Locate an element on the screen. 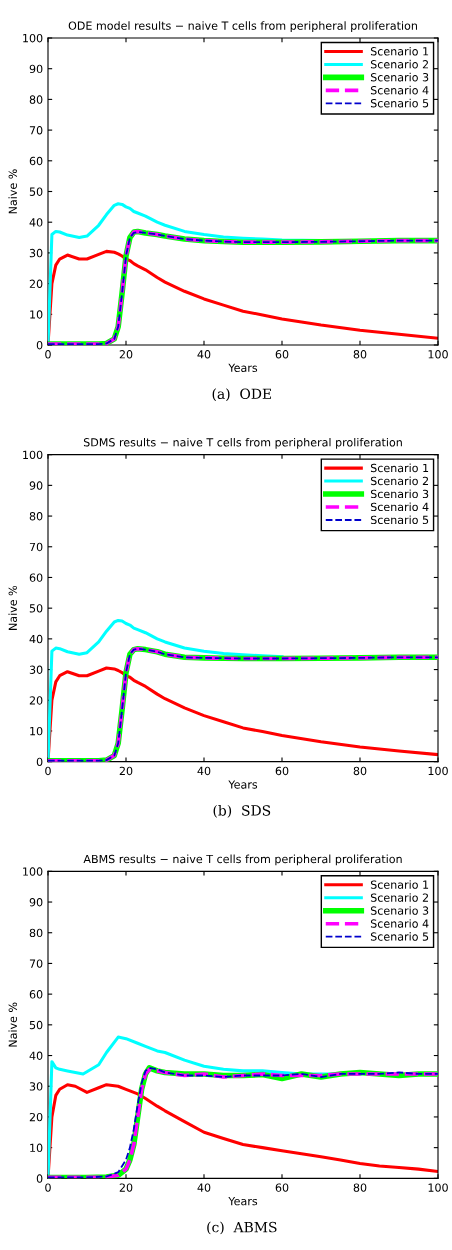  chart-title: SDMS results − naive T cells from peripheral proliferation is located at coordinates (242, 443).